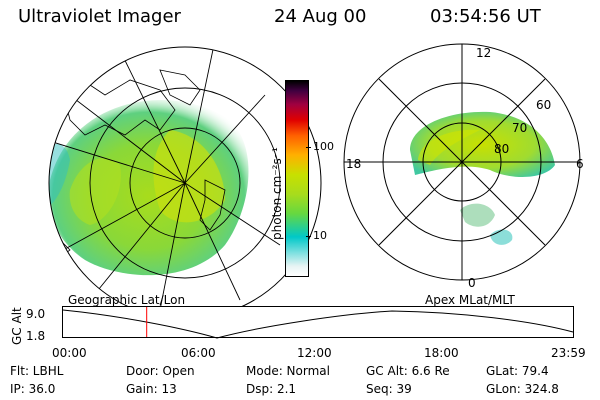 The image size is (600, 400). Describe the element at coordinates (544, 105) in the screenshot. I see `mlat-label-60: 60` at that location.